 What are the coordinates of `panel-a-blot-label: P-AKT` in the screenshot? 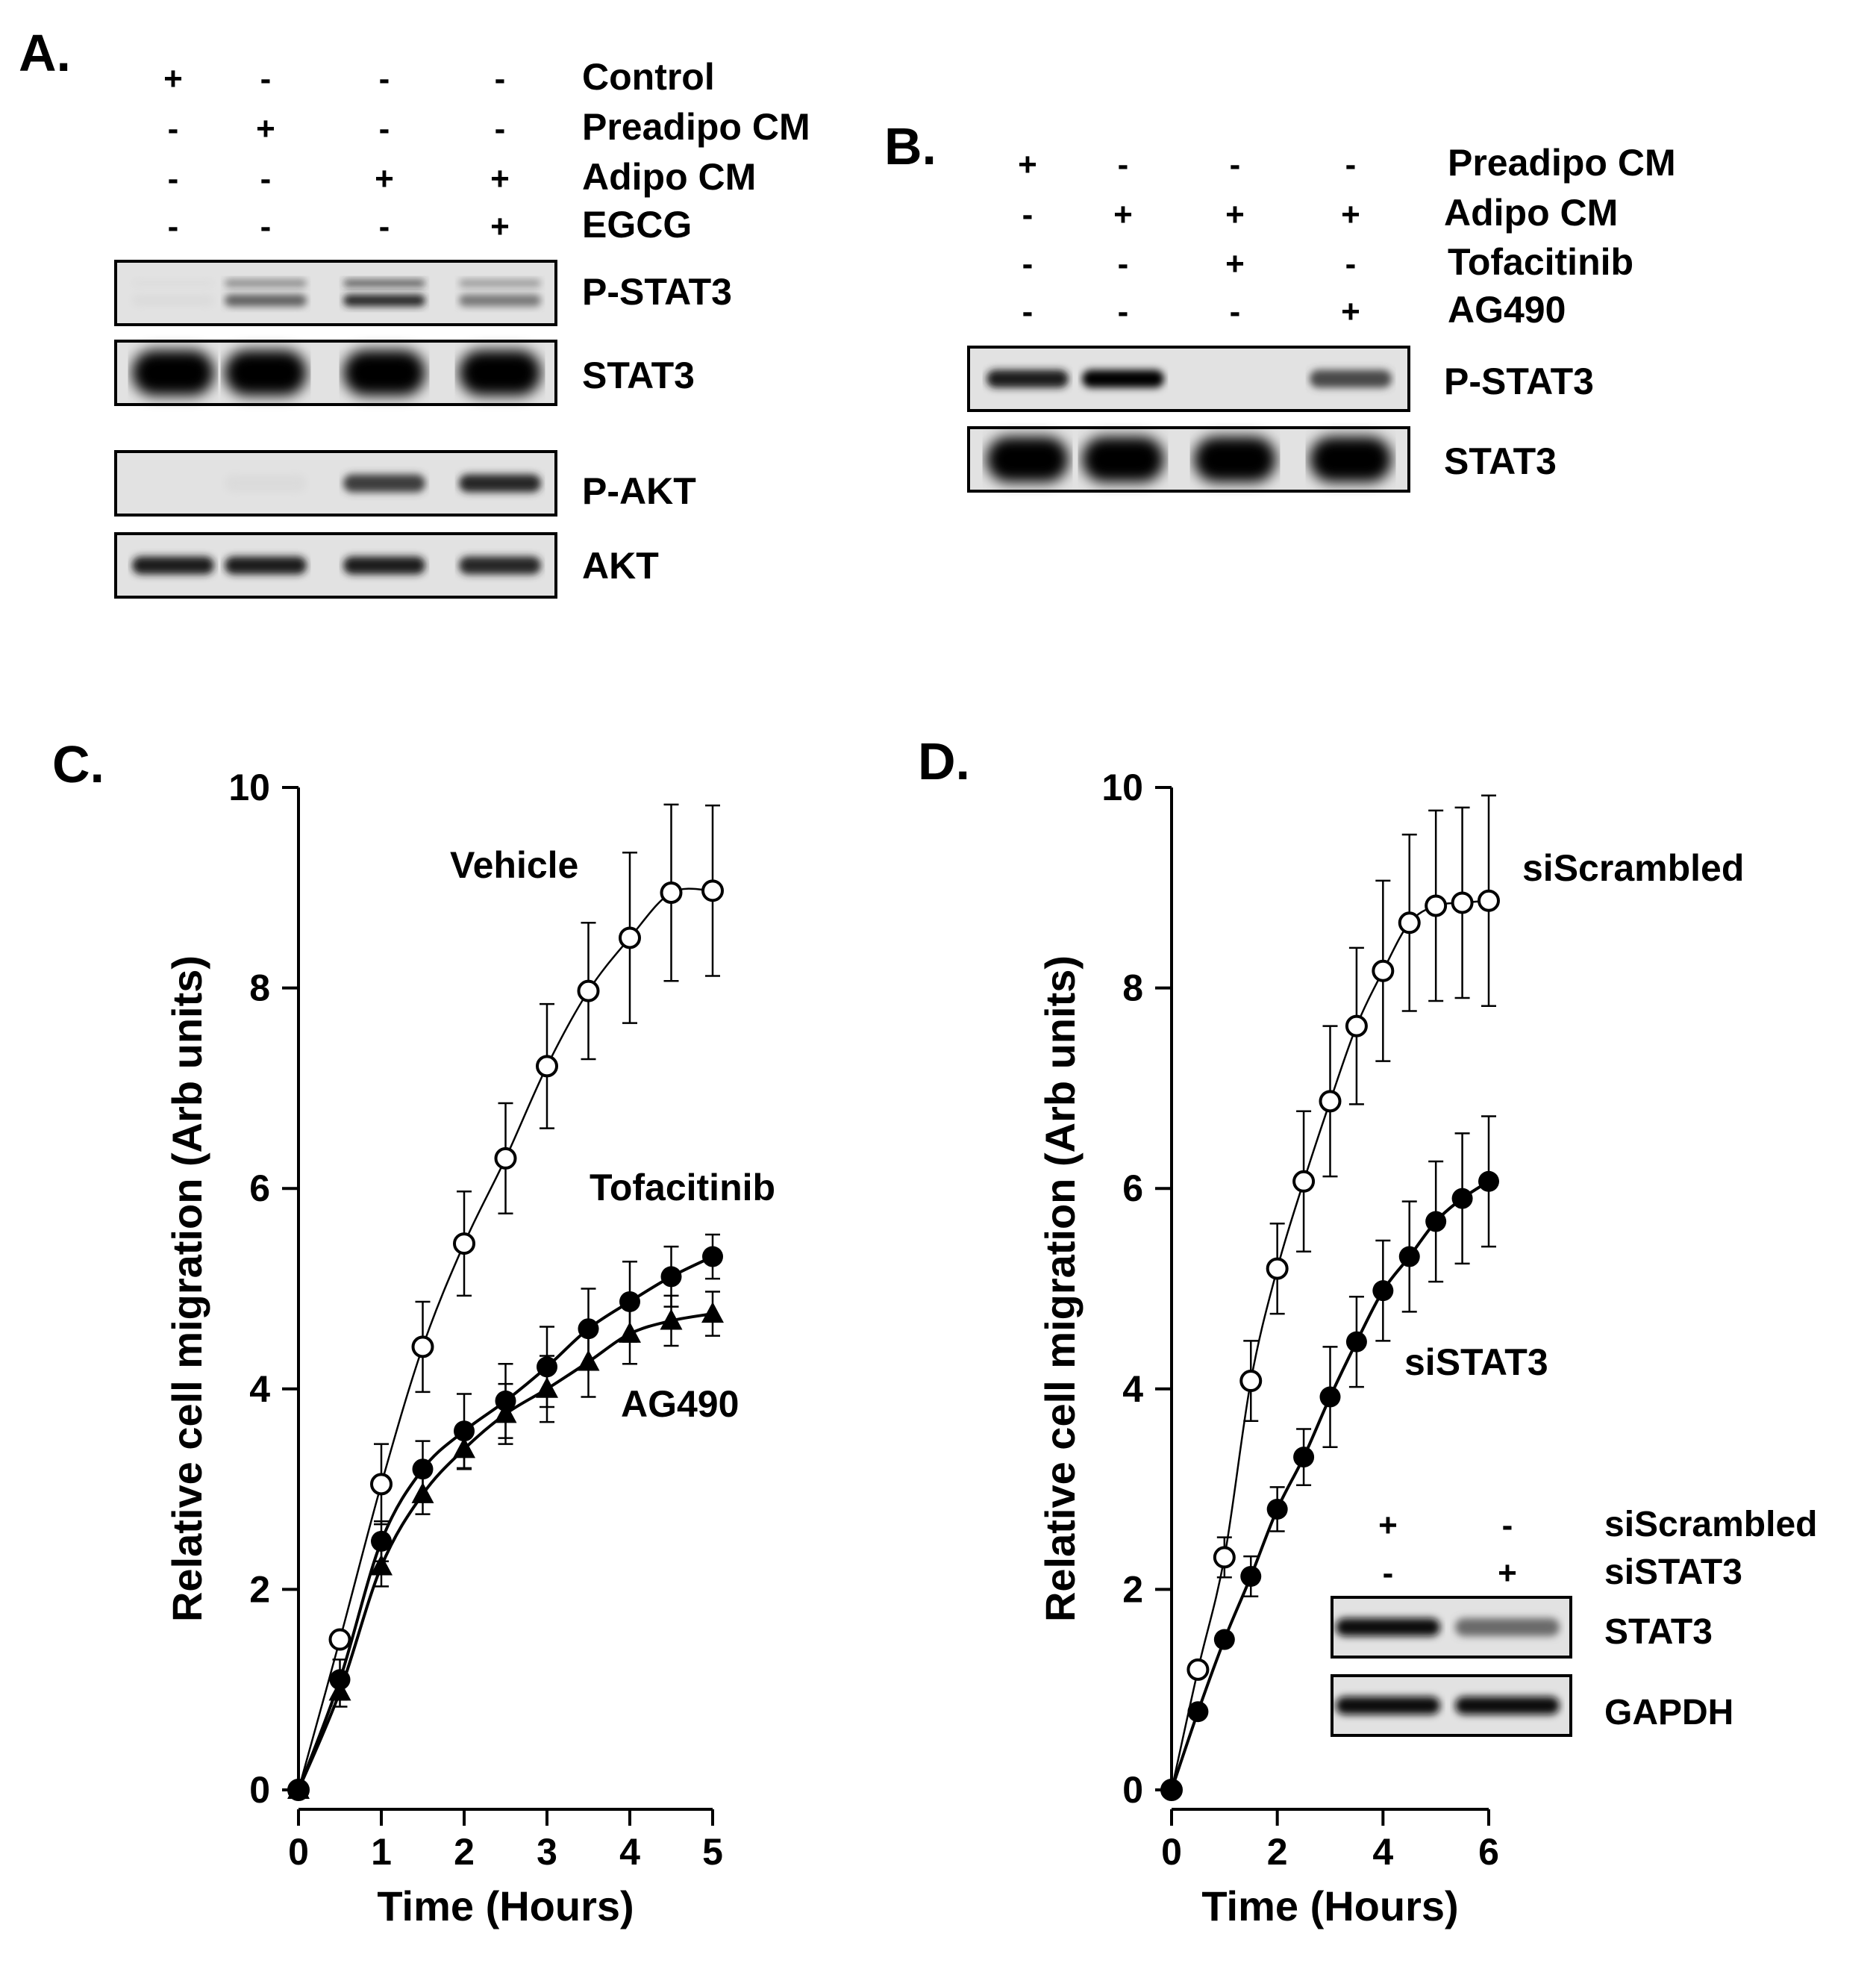 It's located at (639, 491).